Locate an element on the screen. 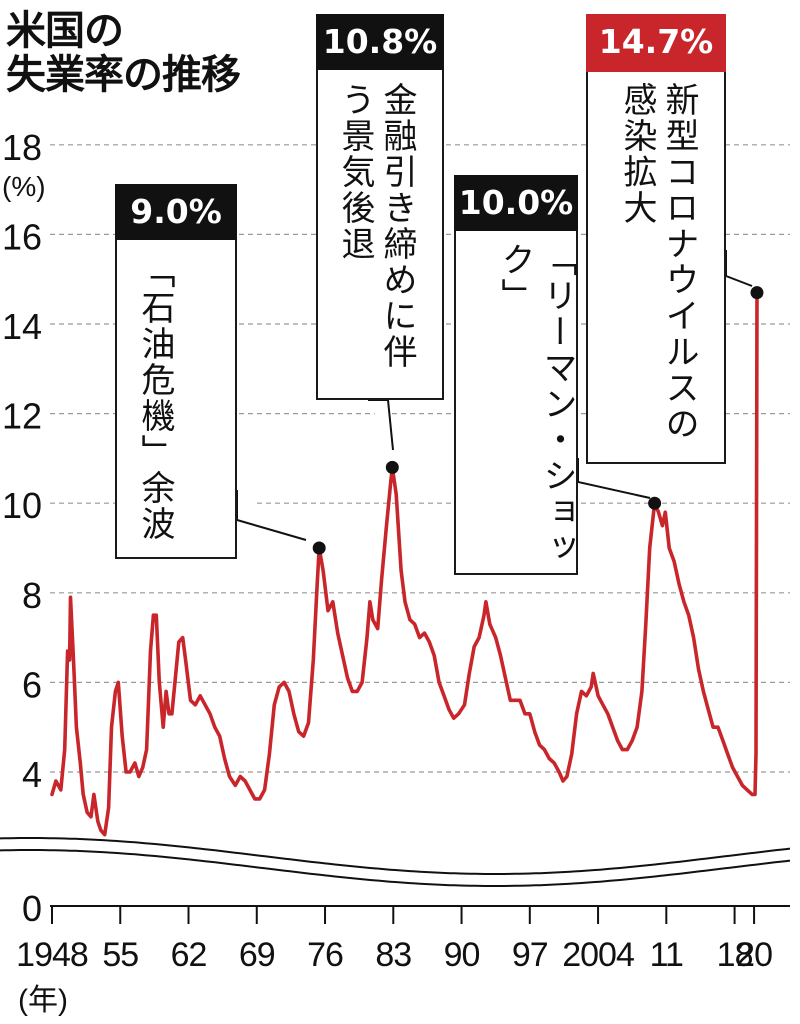 This screenshot has width=800, height=1024. x-tick-label-10: 18 is located at coordinates (735, 955).